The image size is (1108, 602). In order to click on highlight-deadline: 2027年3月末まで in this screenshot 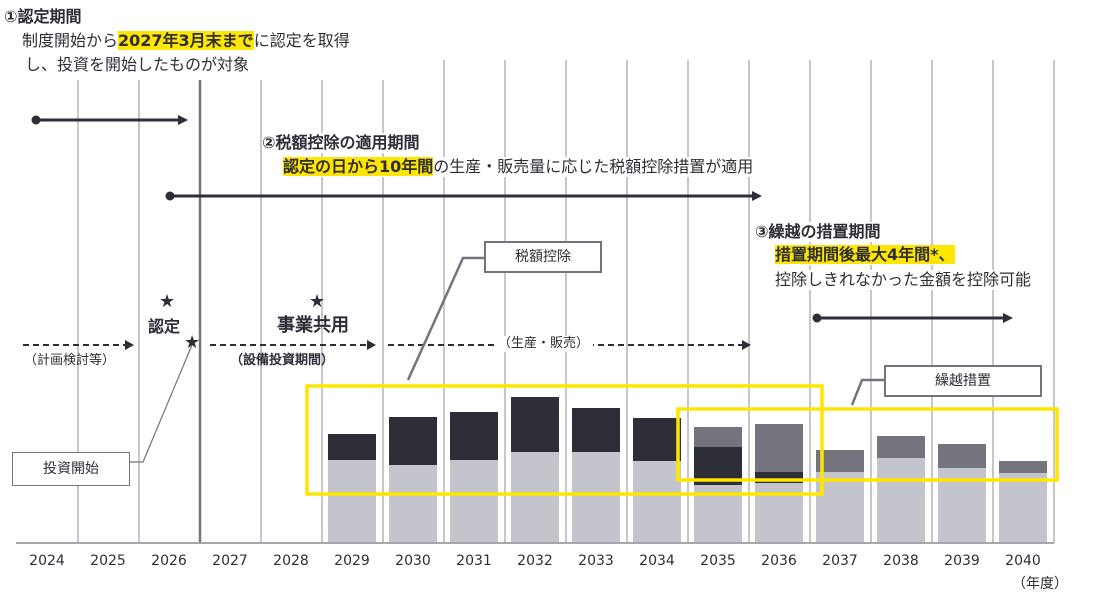, I will do `click(186, 40)`.